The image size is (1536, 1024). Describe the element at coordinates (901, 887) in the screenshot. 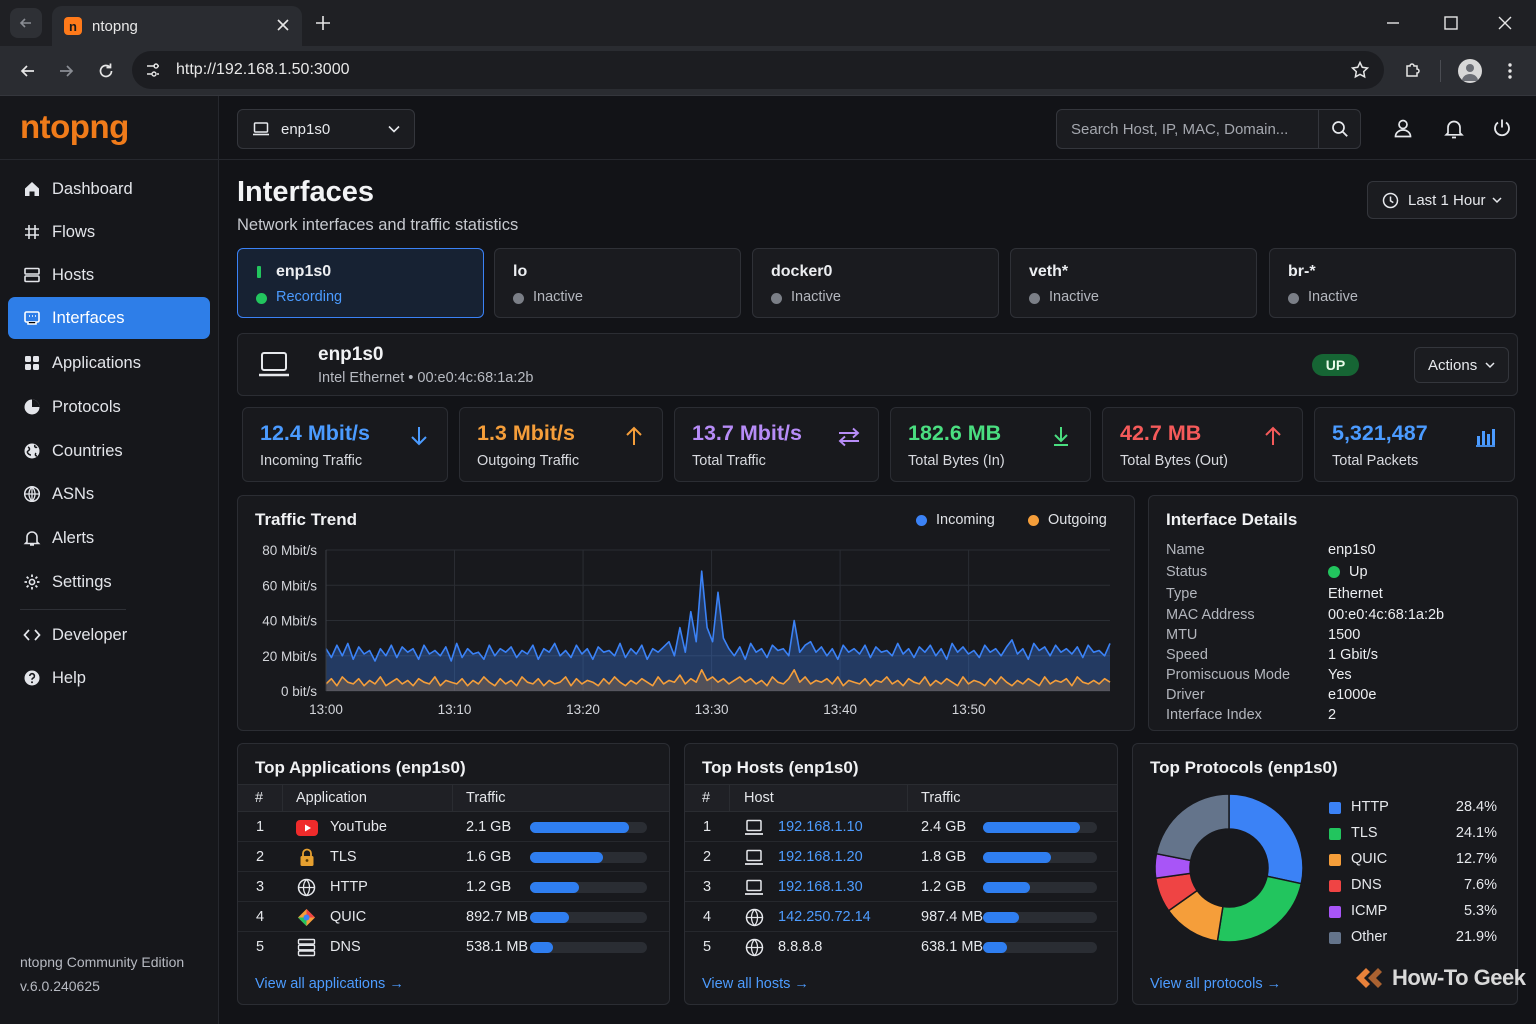

I see `table-row: 3 192.168.1.30 1.2 GB` at that location.